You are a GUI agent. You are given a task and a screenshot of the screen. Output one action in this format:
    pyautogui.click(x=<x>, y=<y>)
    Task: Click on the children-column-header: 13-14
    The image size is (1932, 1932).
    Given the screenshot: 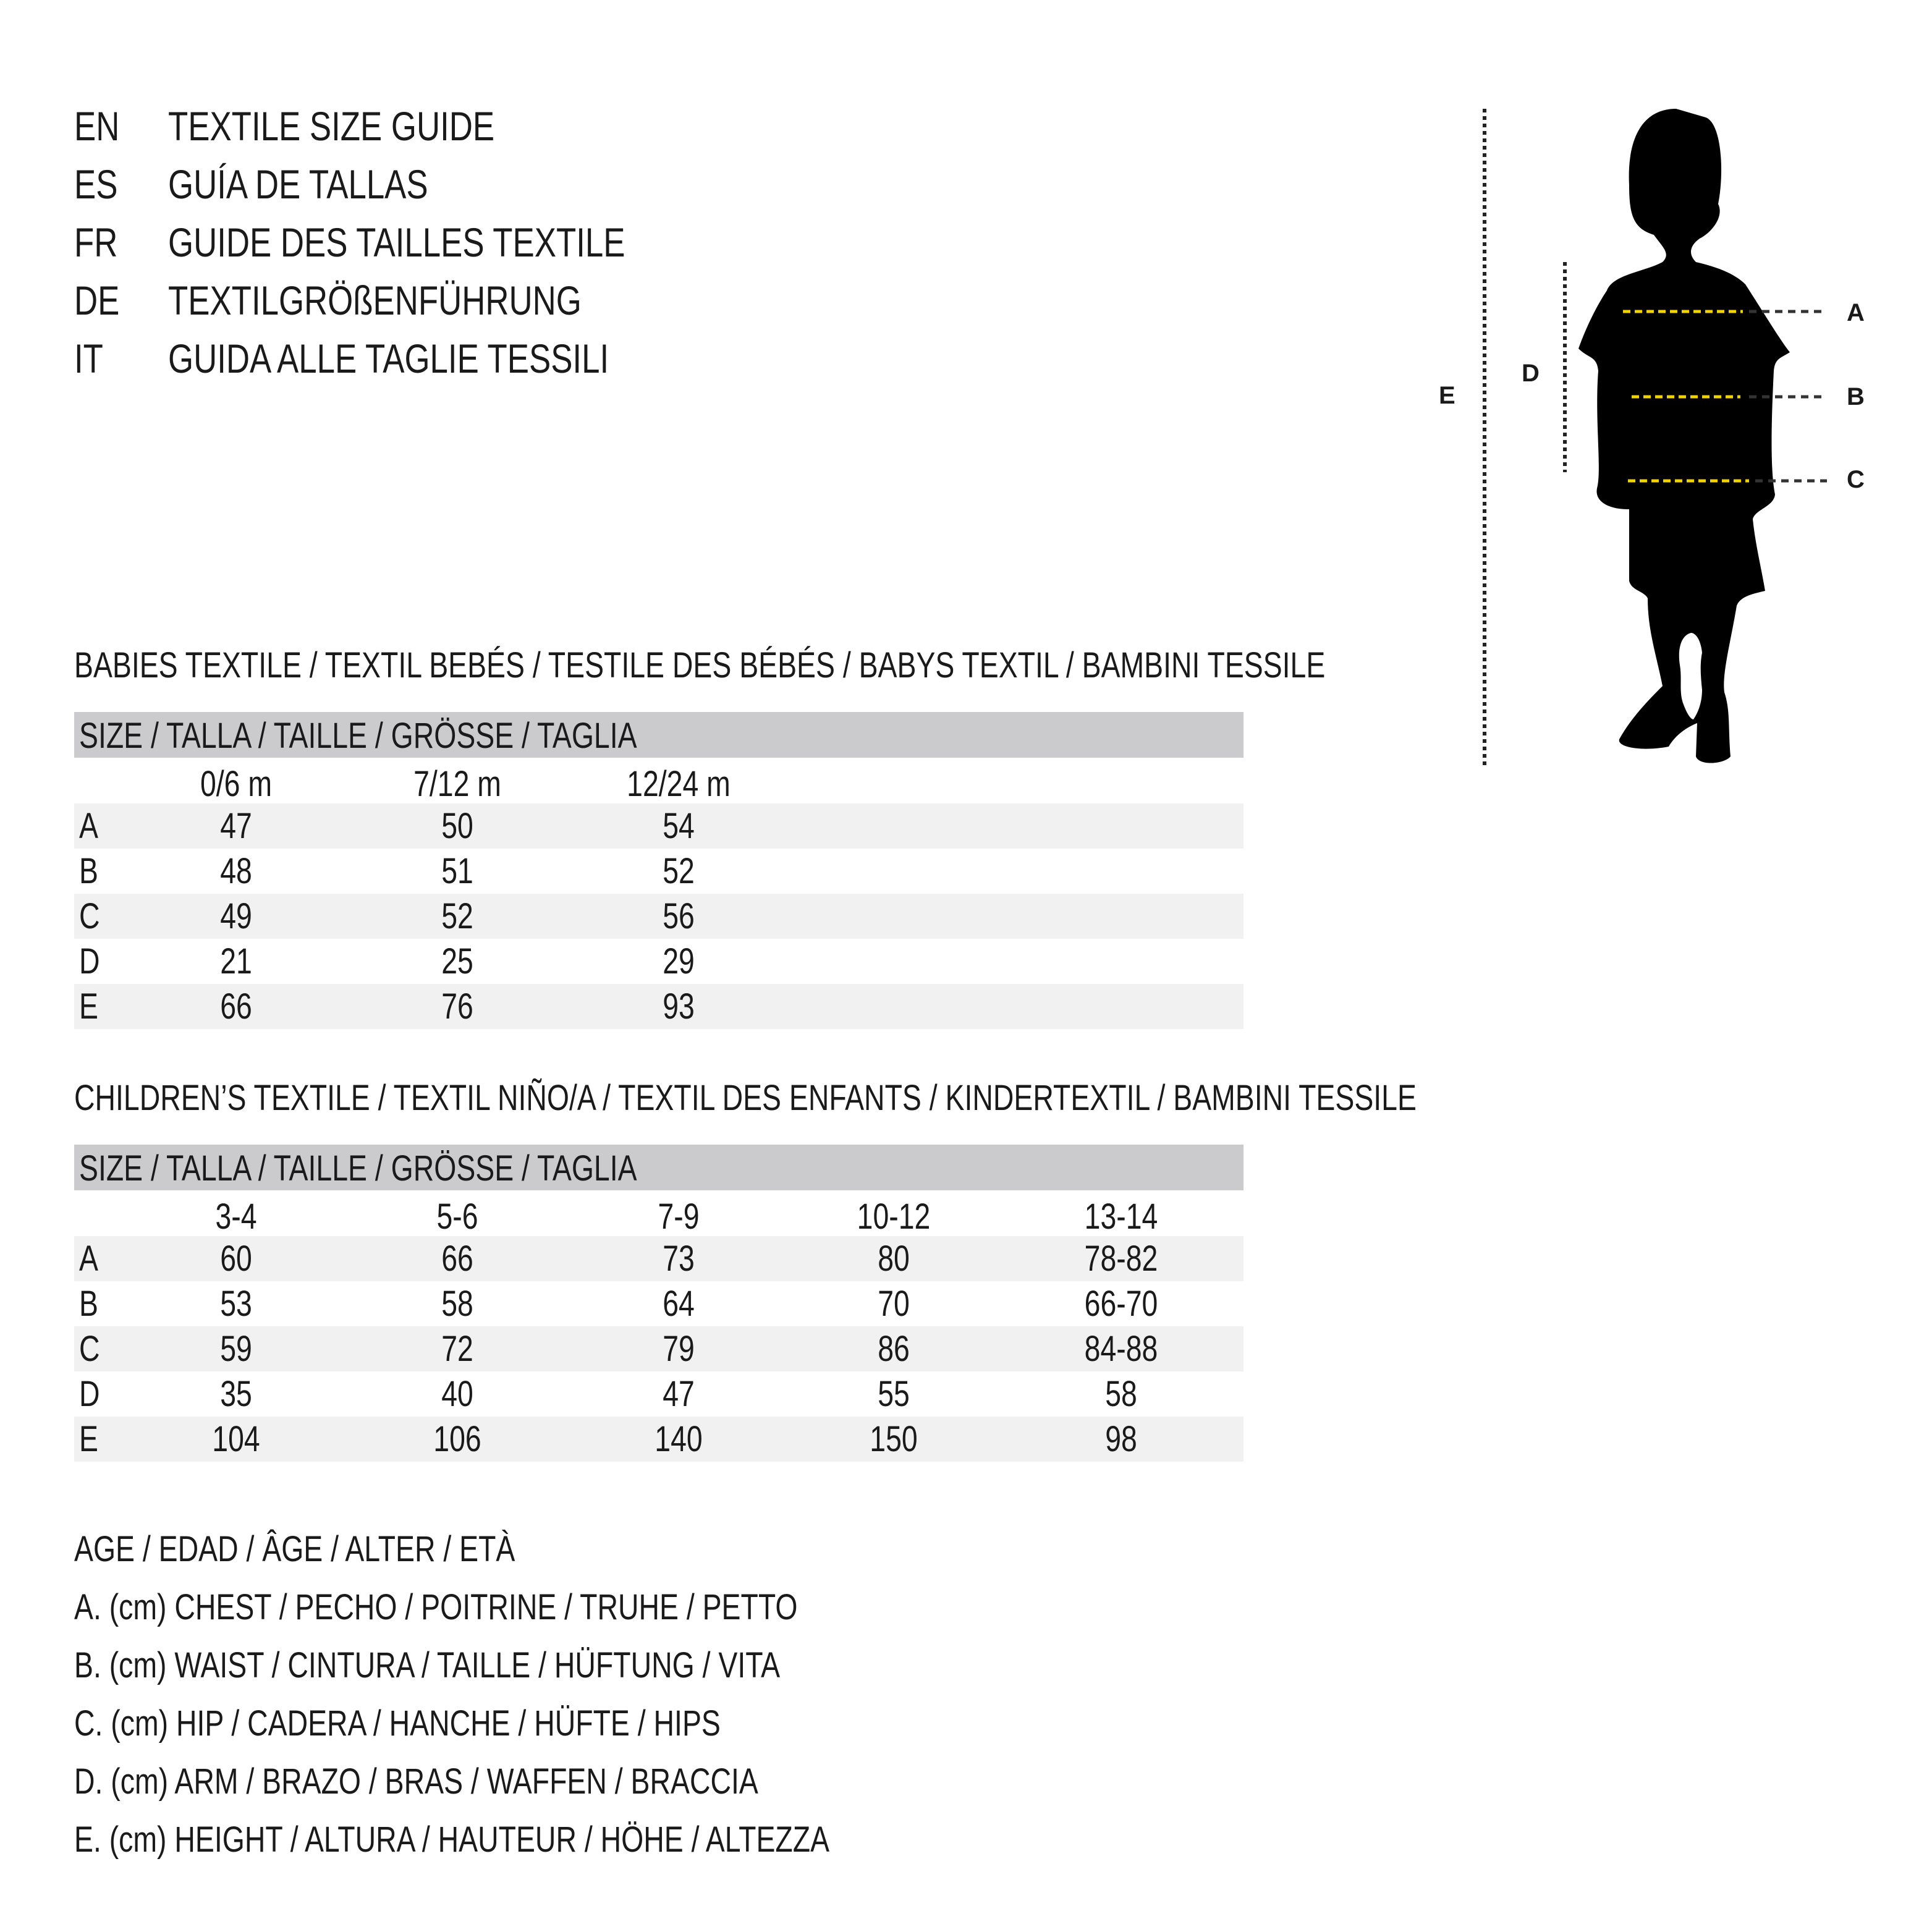 What is the action you would take?
    pyautogui.click(x=1121, y=1217)
    